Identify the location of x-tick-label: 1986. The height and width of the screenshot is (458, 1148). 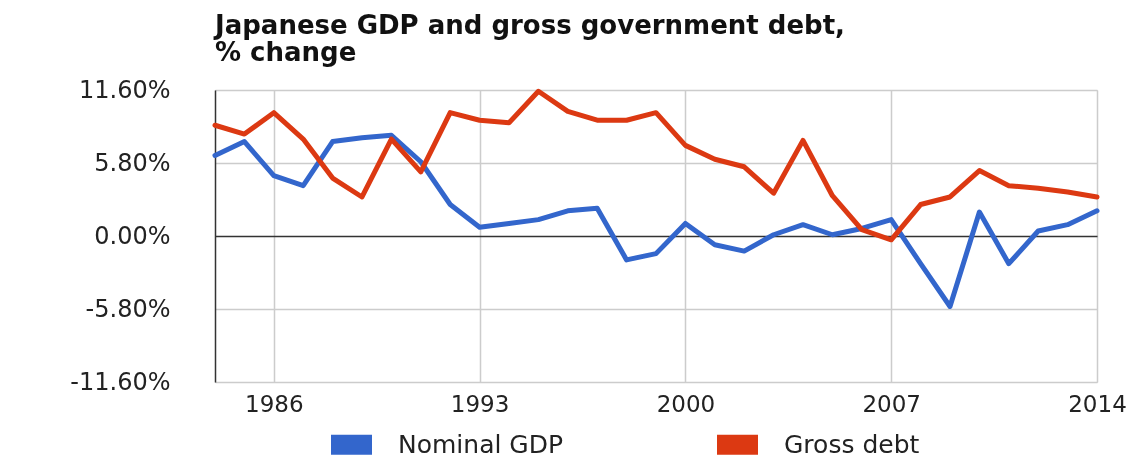
(274, 403).